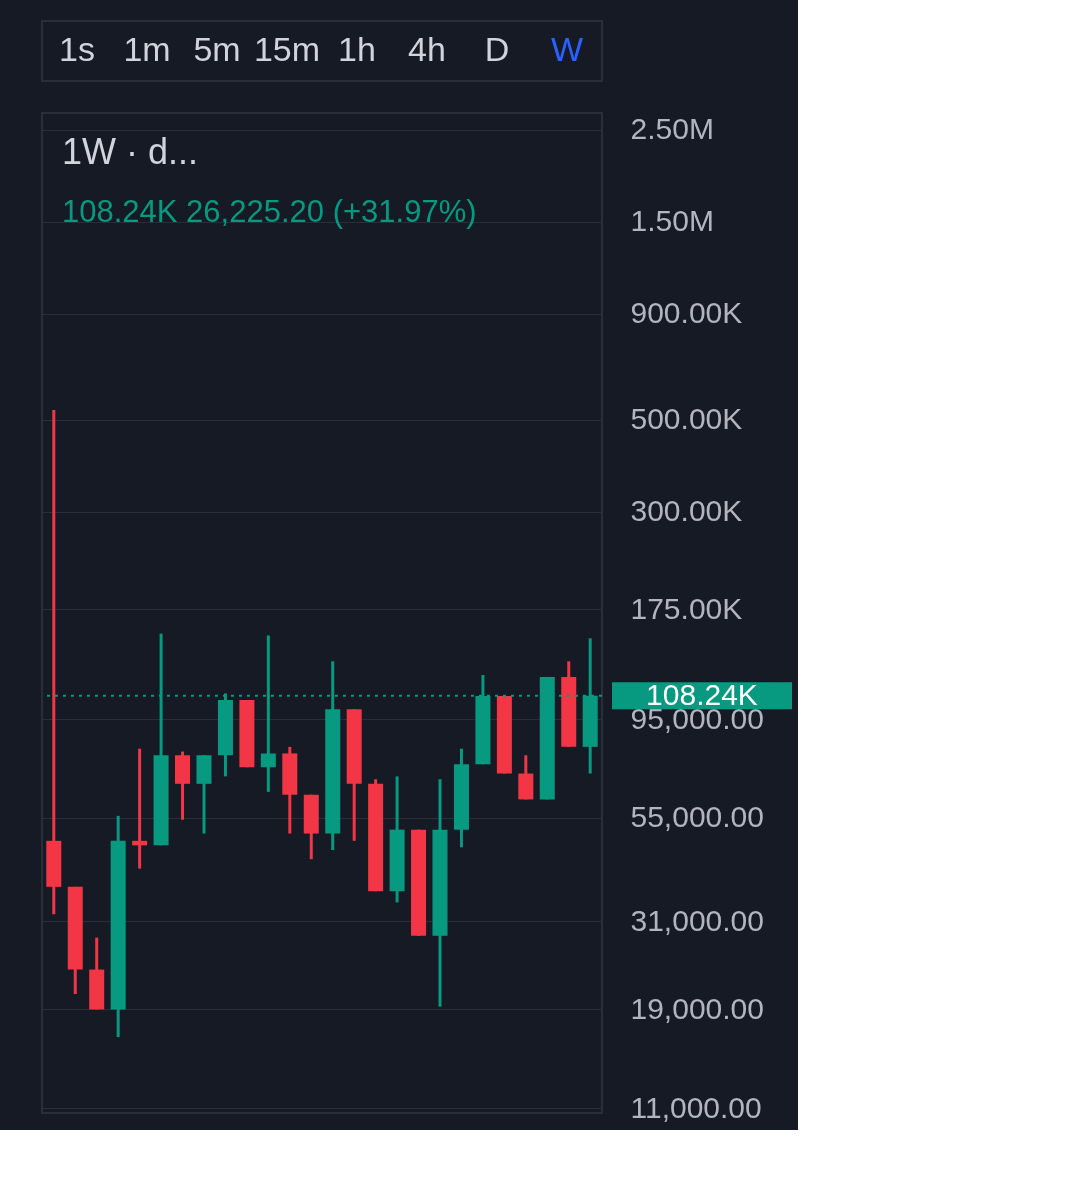 This screenshot has width=1071, height=1200. What do you see at coordinates (147, 49) in the screenshot?
I see `text: 1m` at bounding box center [147, 49].